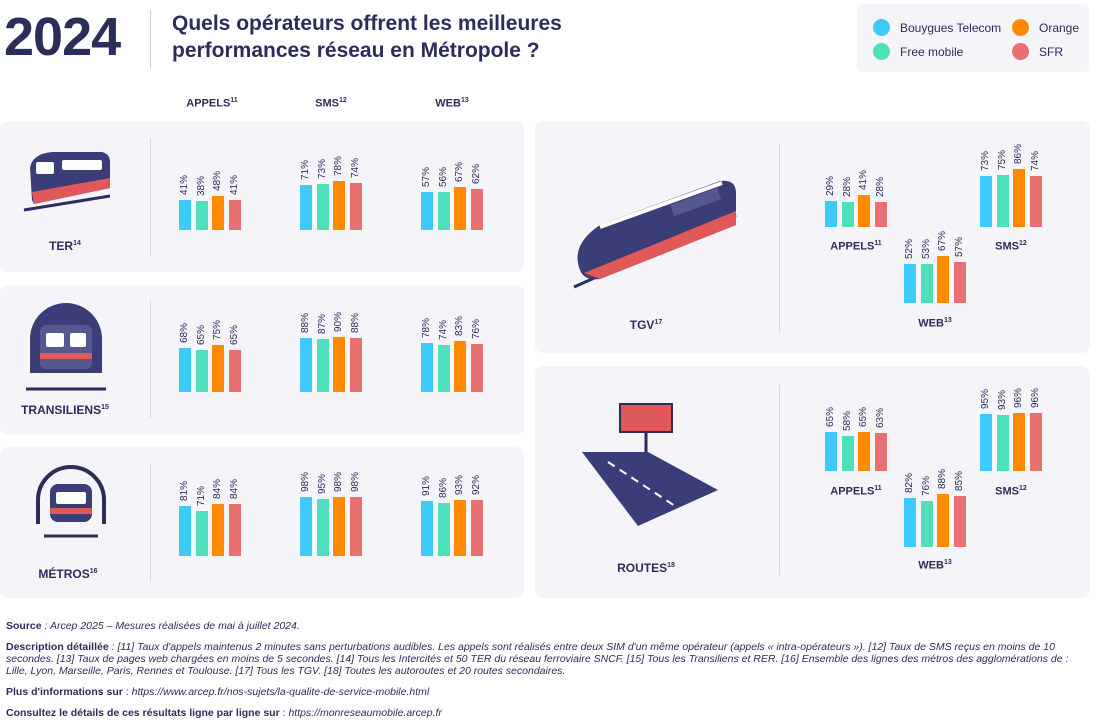  Describe the element at coordinates (959, 480) in the screenshot. I see `value-label: 85%` at that location.